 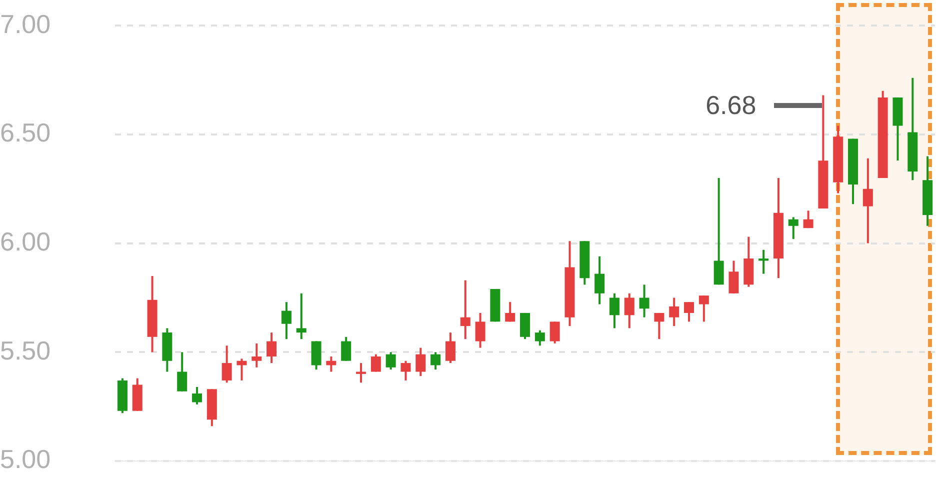 I want to click on y-tick-label: 6.00, so click(x=25, y=241).